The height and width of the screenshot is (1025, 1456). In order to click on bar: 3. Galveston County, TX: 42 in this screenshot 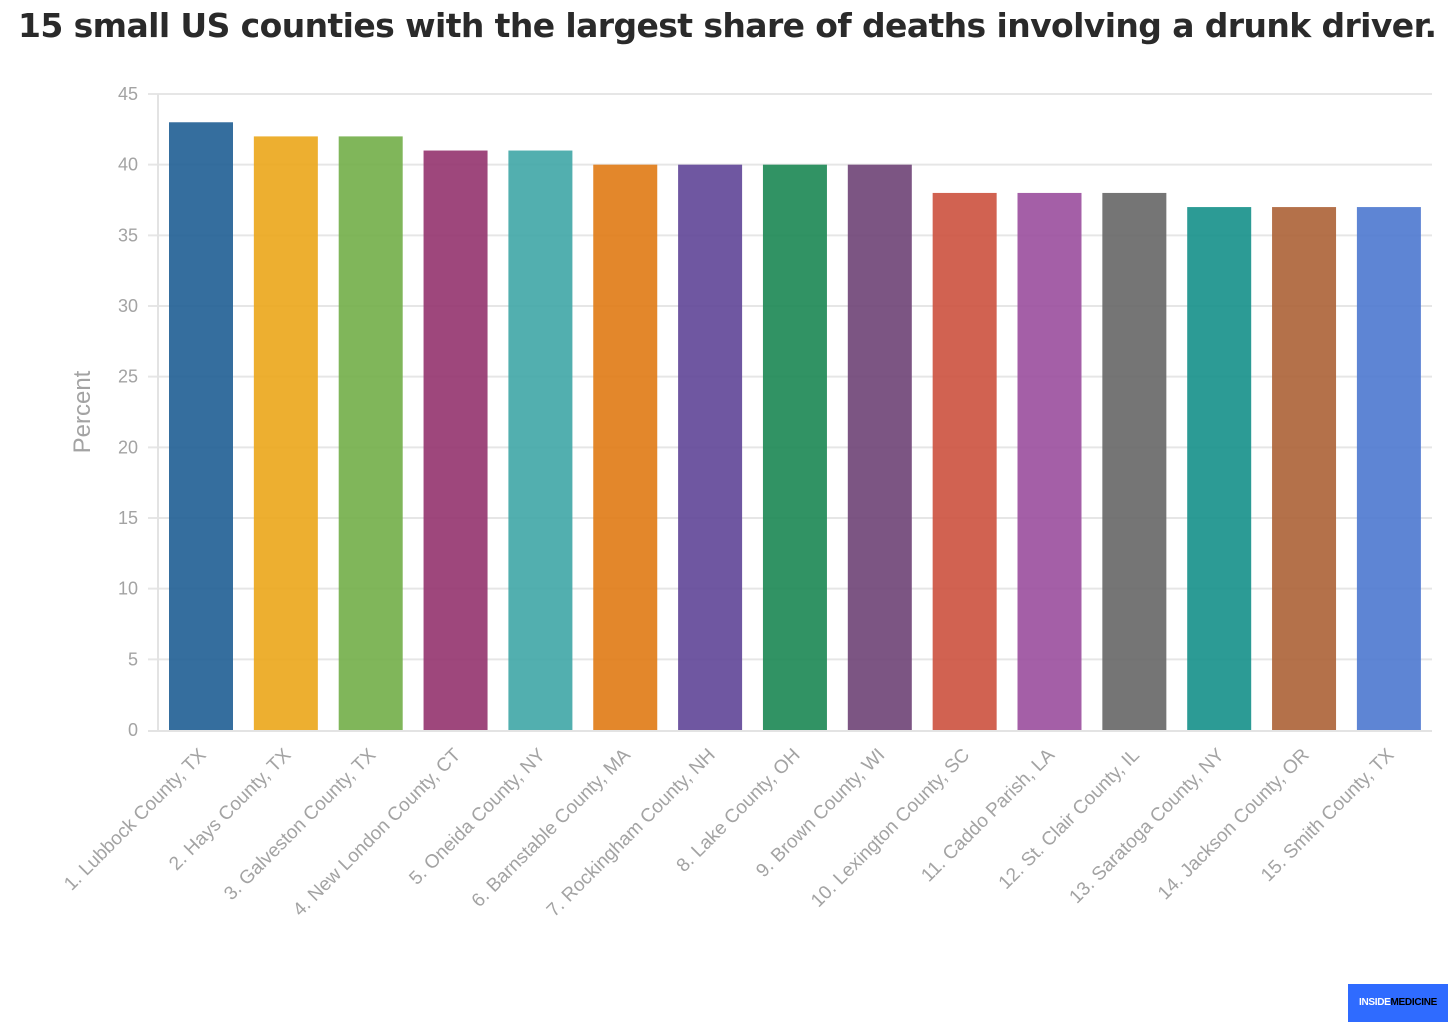, I will do `click(370, 433)`.